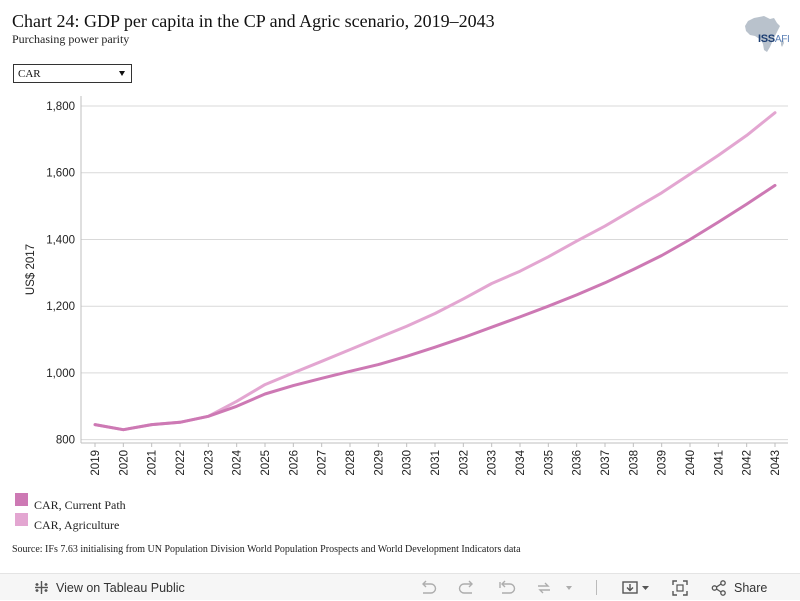 This screenshot has width=800, height=601. Describe the element at coordinates (153, 463) in the screenshot. I see `x-tick-label: 2021` at that location.